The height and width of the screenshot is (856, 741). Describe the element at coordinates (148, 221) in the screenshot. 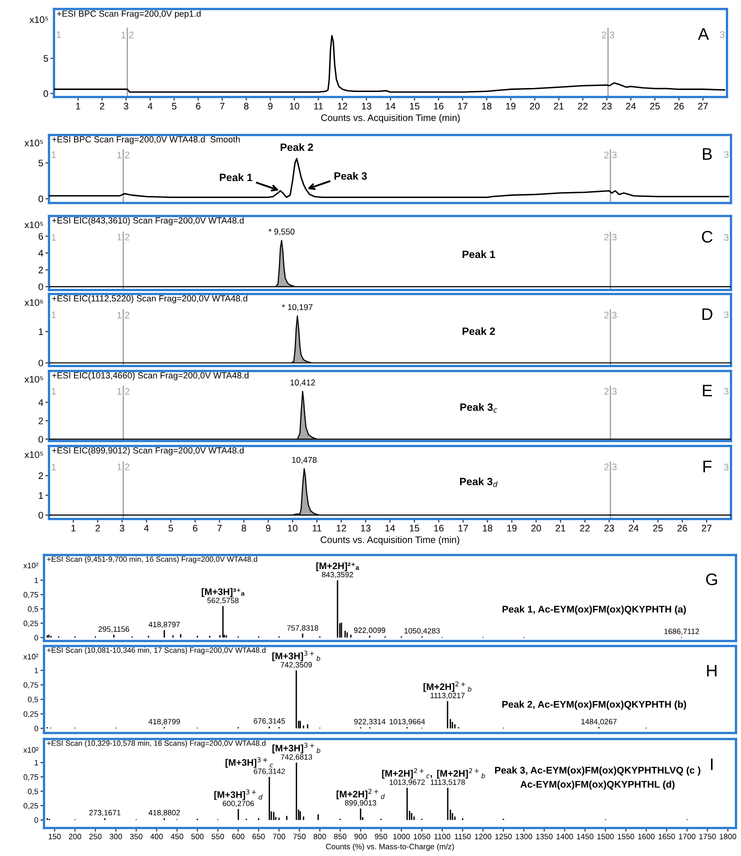

I see `chart-title: +ESI EIC(843,3610) Scan Frag=200,0V WTA48.d` at that location.